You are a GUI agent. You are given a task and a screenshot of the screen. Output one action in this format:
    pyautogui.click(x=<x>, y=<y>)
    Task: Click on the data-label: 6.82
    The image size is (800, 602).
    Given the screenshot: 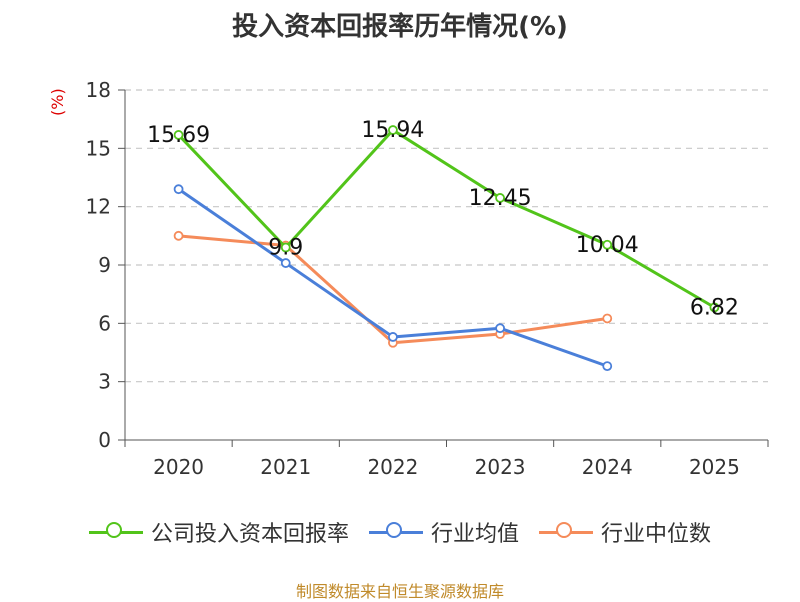 What is the action you would take?
    pyautogui.click(x=714, y=307)
    